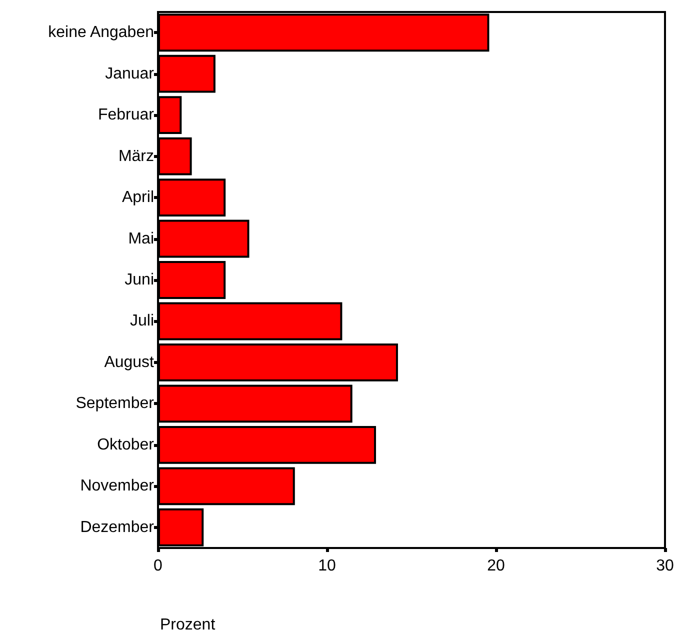 This screenshot has width=680, height=638. I want to click on x-tick-label: 30, so click(665, 566).